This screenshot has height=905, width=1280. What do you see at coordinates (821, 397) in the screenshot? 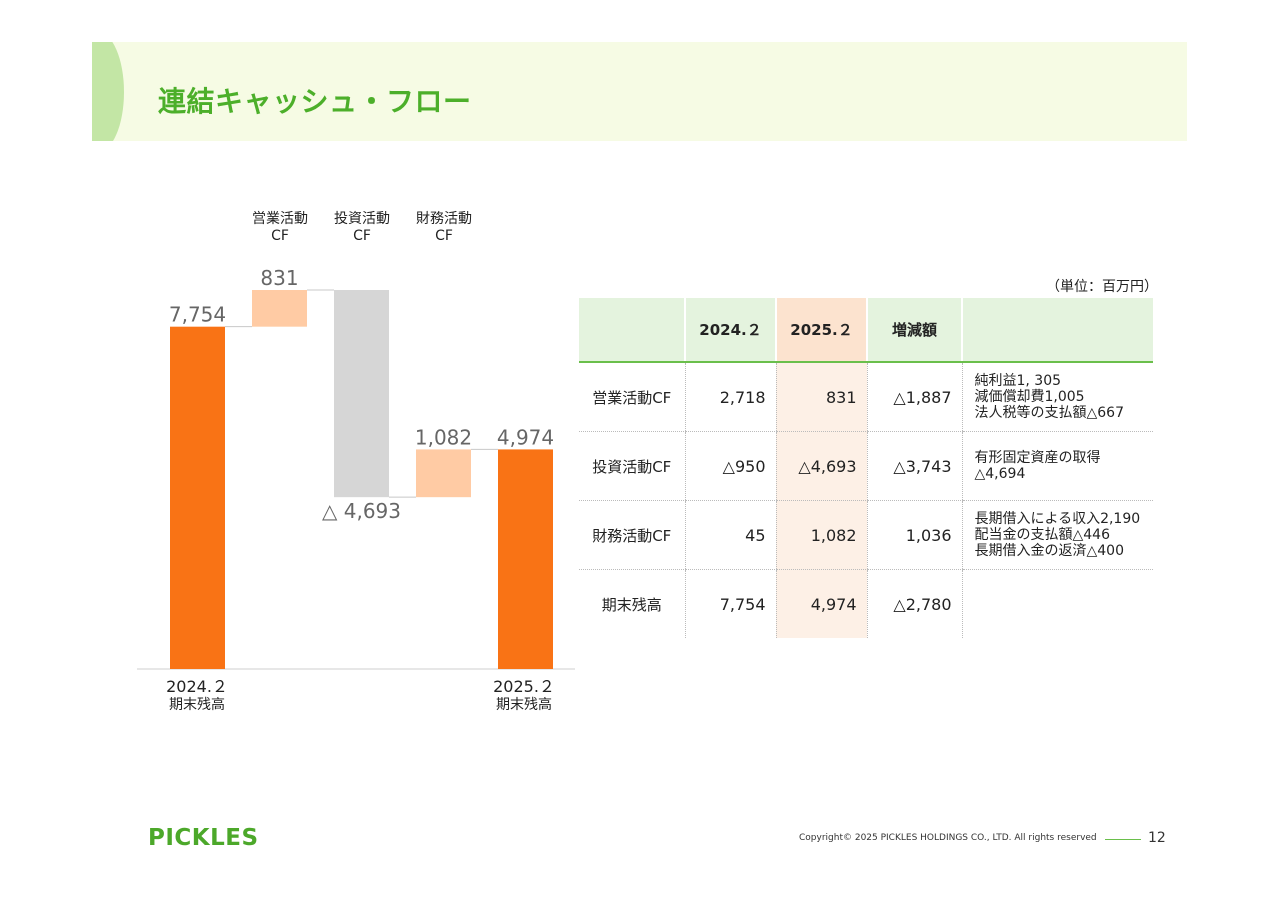
I see `value-2025: 831` at bounding box center [821, 397].